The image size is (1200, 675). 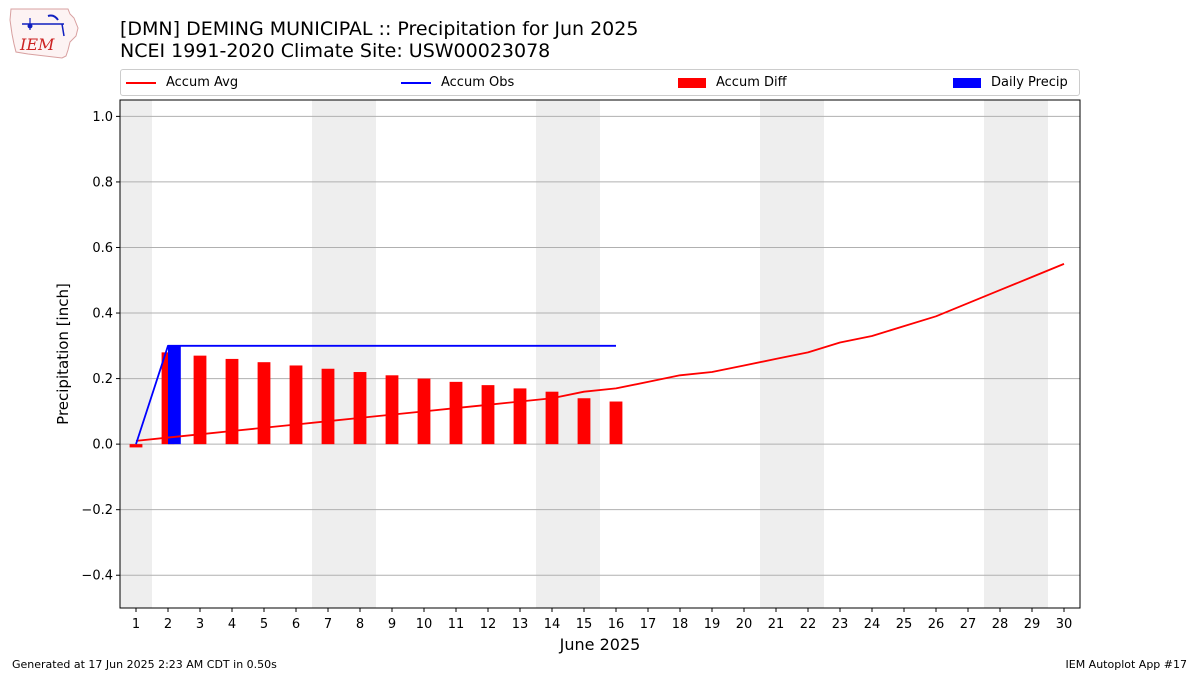 I want to click on x-tick-label: 11, so click(x=456, y=624).